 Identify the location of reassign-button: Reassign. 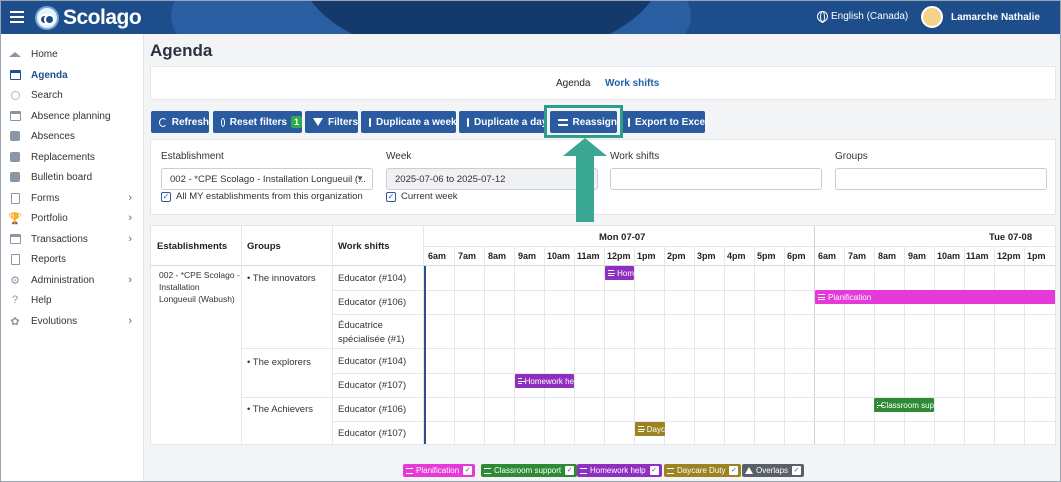
(583, 122).